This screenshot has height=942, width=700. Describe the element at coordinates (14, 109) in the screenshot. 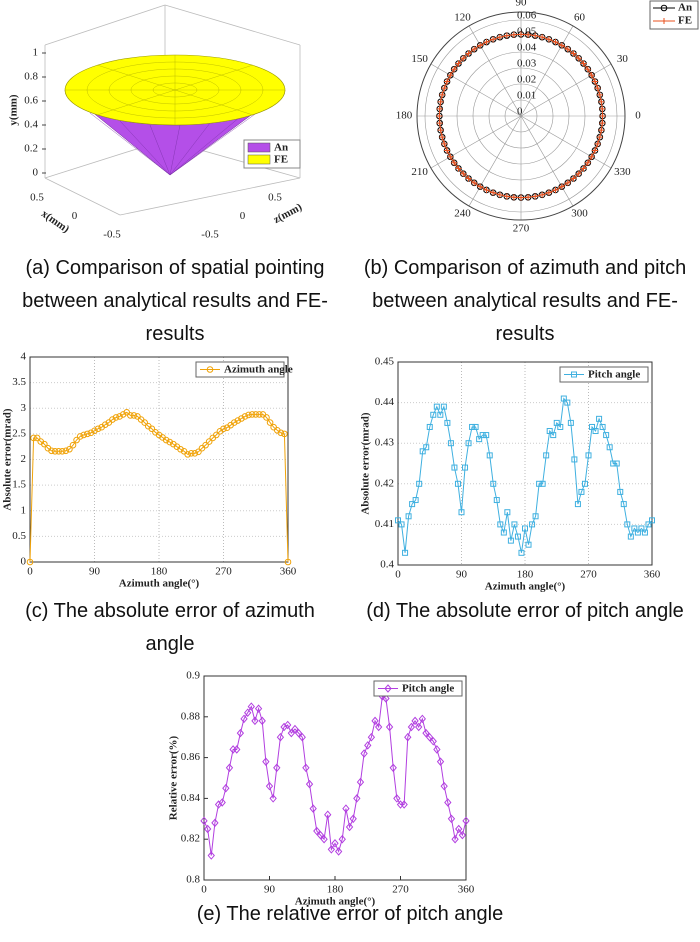

I see `y-axis-label: y(mm)` at that location.